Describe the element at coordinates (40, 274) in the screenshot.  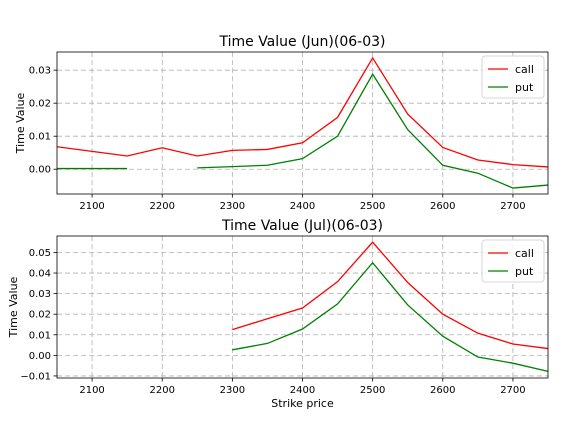
I see `y-tick-label: 0.04` at that location.